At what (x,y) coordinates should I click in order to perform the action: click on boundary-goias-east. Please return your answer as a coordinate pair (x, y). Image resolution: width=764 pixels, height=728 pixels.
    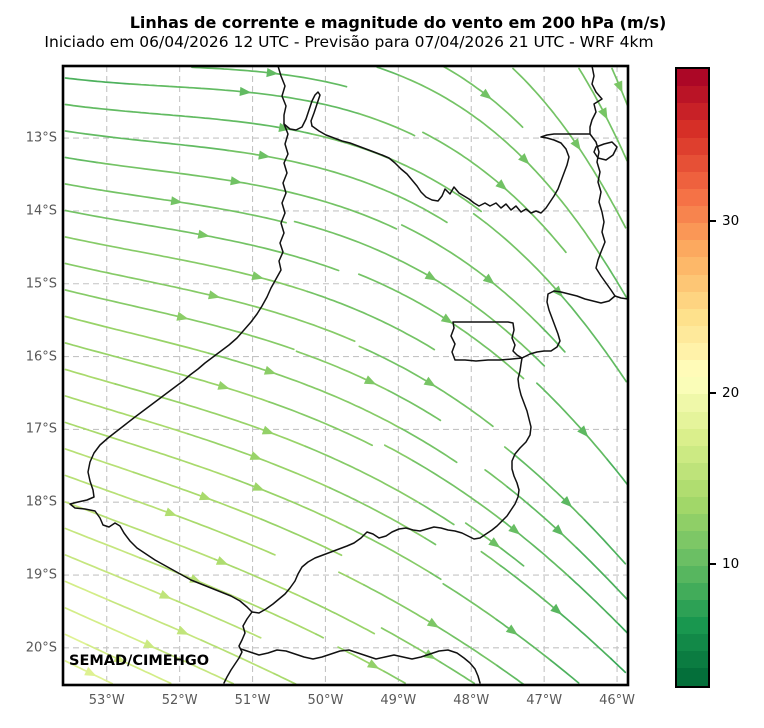
    Looking at the image, I should click on (568, 212).